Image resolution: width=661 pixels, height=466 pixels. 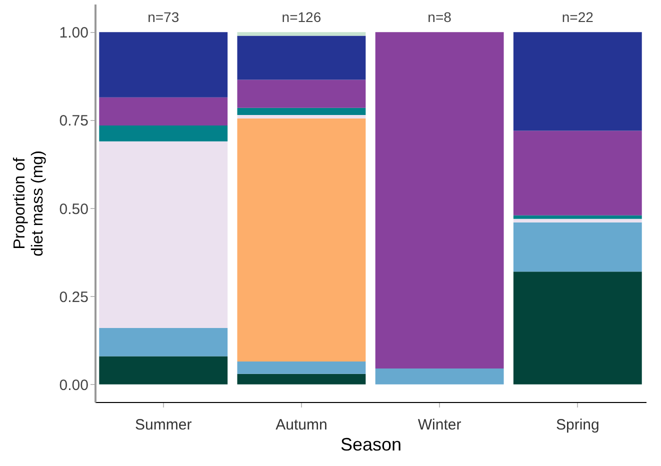 What do you see at coordinates (73, 33) in the screenshot?
I see `y-tick-label: 1.00` at bounding box center [73, 33].